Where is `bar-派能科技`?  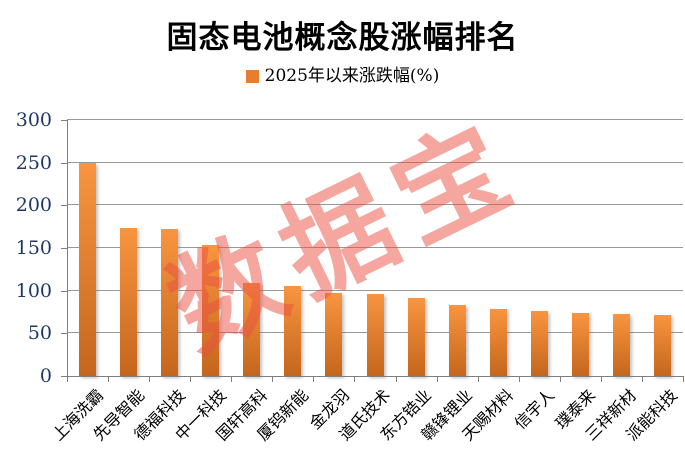 bar-派能科技 is located at coordinates (662, 345).